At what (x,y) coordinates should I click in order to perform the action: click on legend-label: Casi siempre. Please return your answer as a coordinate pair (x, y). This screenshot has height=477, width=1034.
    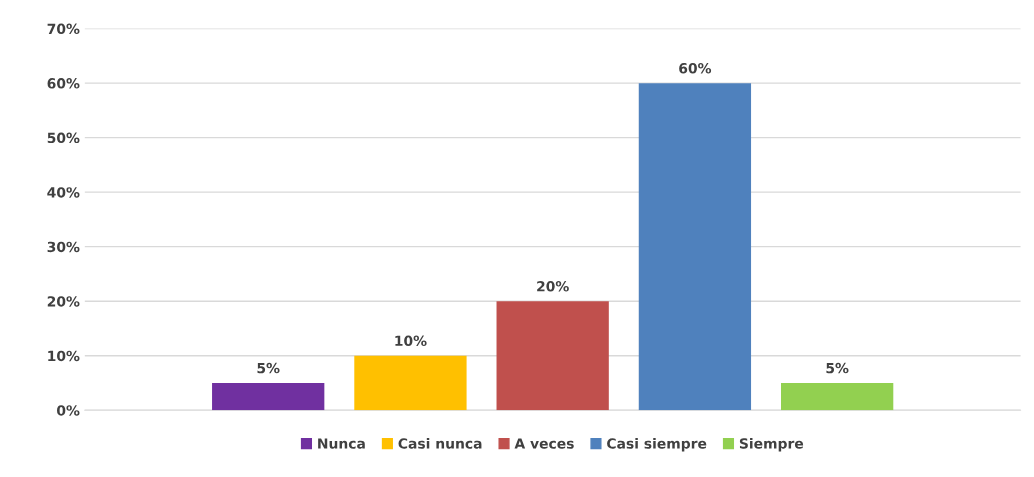
    Looking at the image, I should click on (657, 444).